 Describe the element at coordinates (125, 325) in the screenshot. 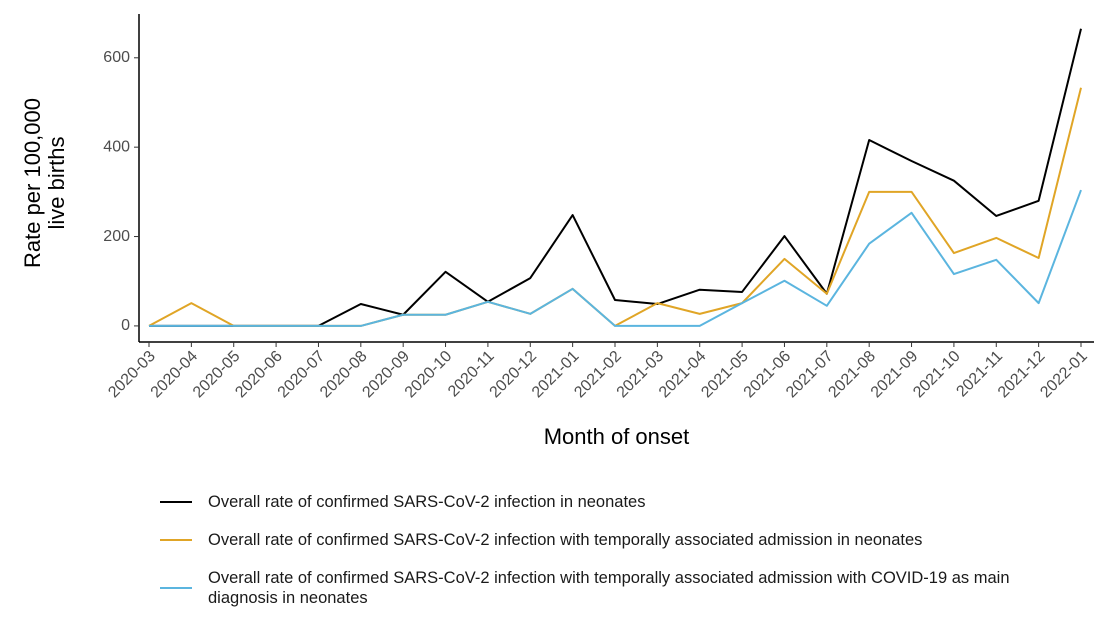

I see `y-tick-label: 0` at that location.